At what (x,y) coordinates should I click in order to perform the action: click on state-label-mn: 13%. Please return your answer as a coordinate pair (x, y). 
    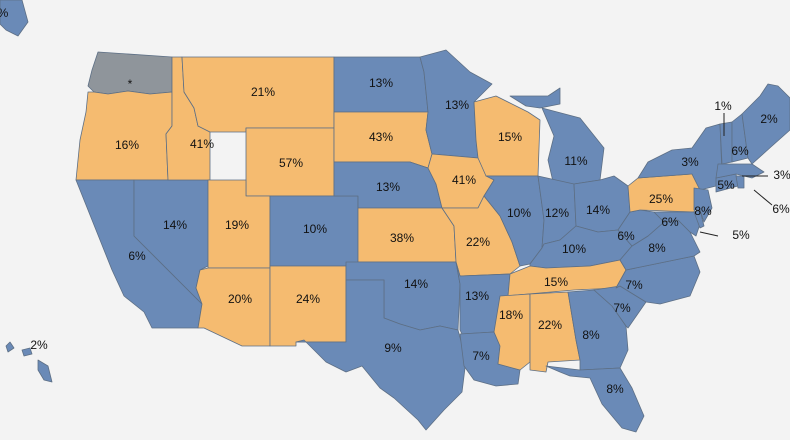
    Looking at the image, I should click on (457, 105).